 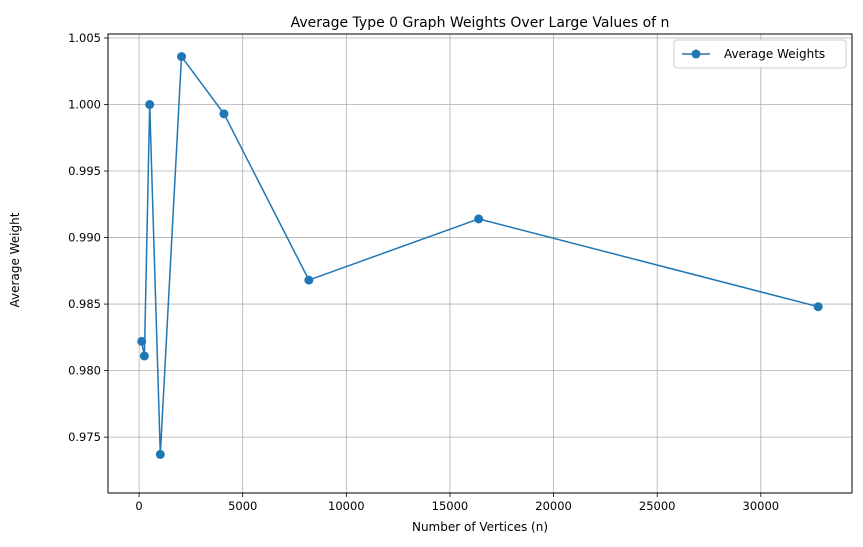 What do you see at coordinates (657, 506) in the screenshot?
I see `x-tick-label: 25000` at bounding box center [657, 506].